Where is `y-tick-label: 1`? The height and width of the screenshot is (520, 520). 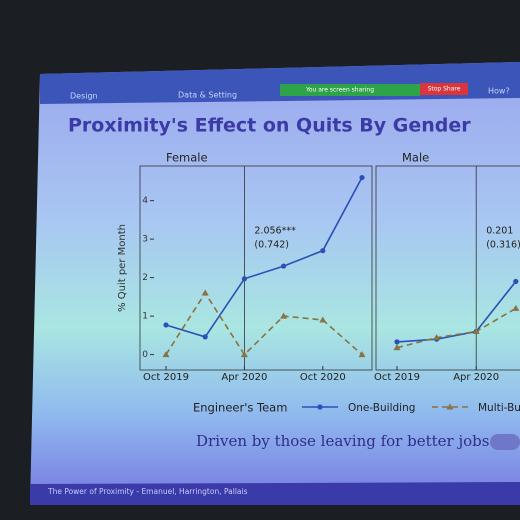 y-tick-label: 1 is located at coordinates (145, 317).